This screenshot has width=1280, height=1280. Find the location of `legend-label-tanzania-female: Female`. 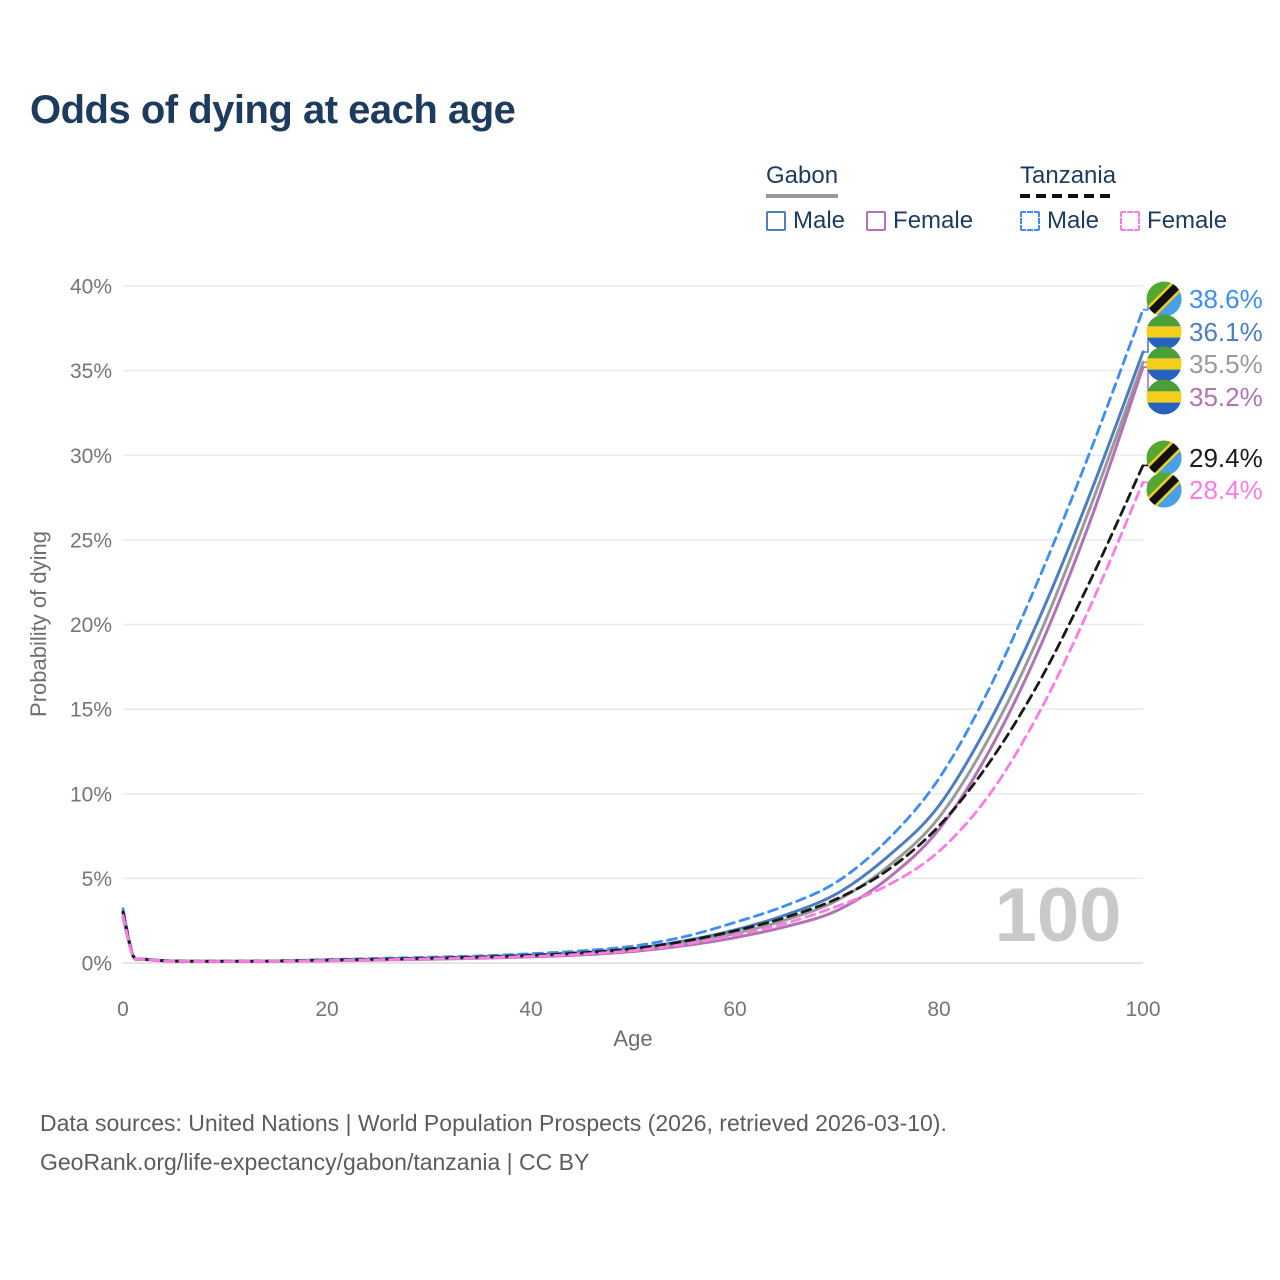

legend-label-tanzania-female: Female is located at coordinates (1187, 220).